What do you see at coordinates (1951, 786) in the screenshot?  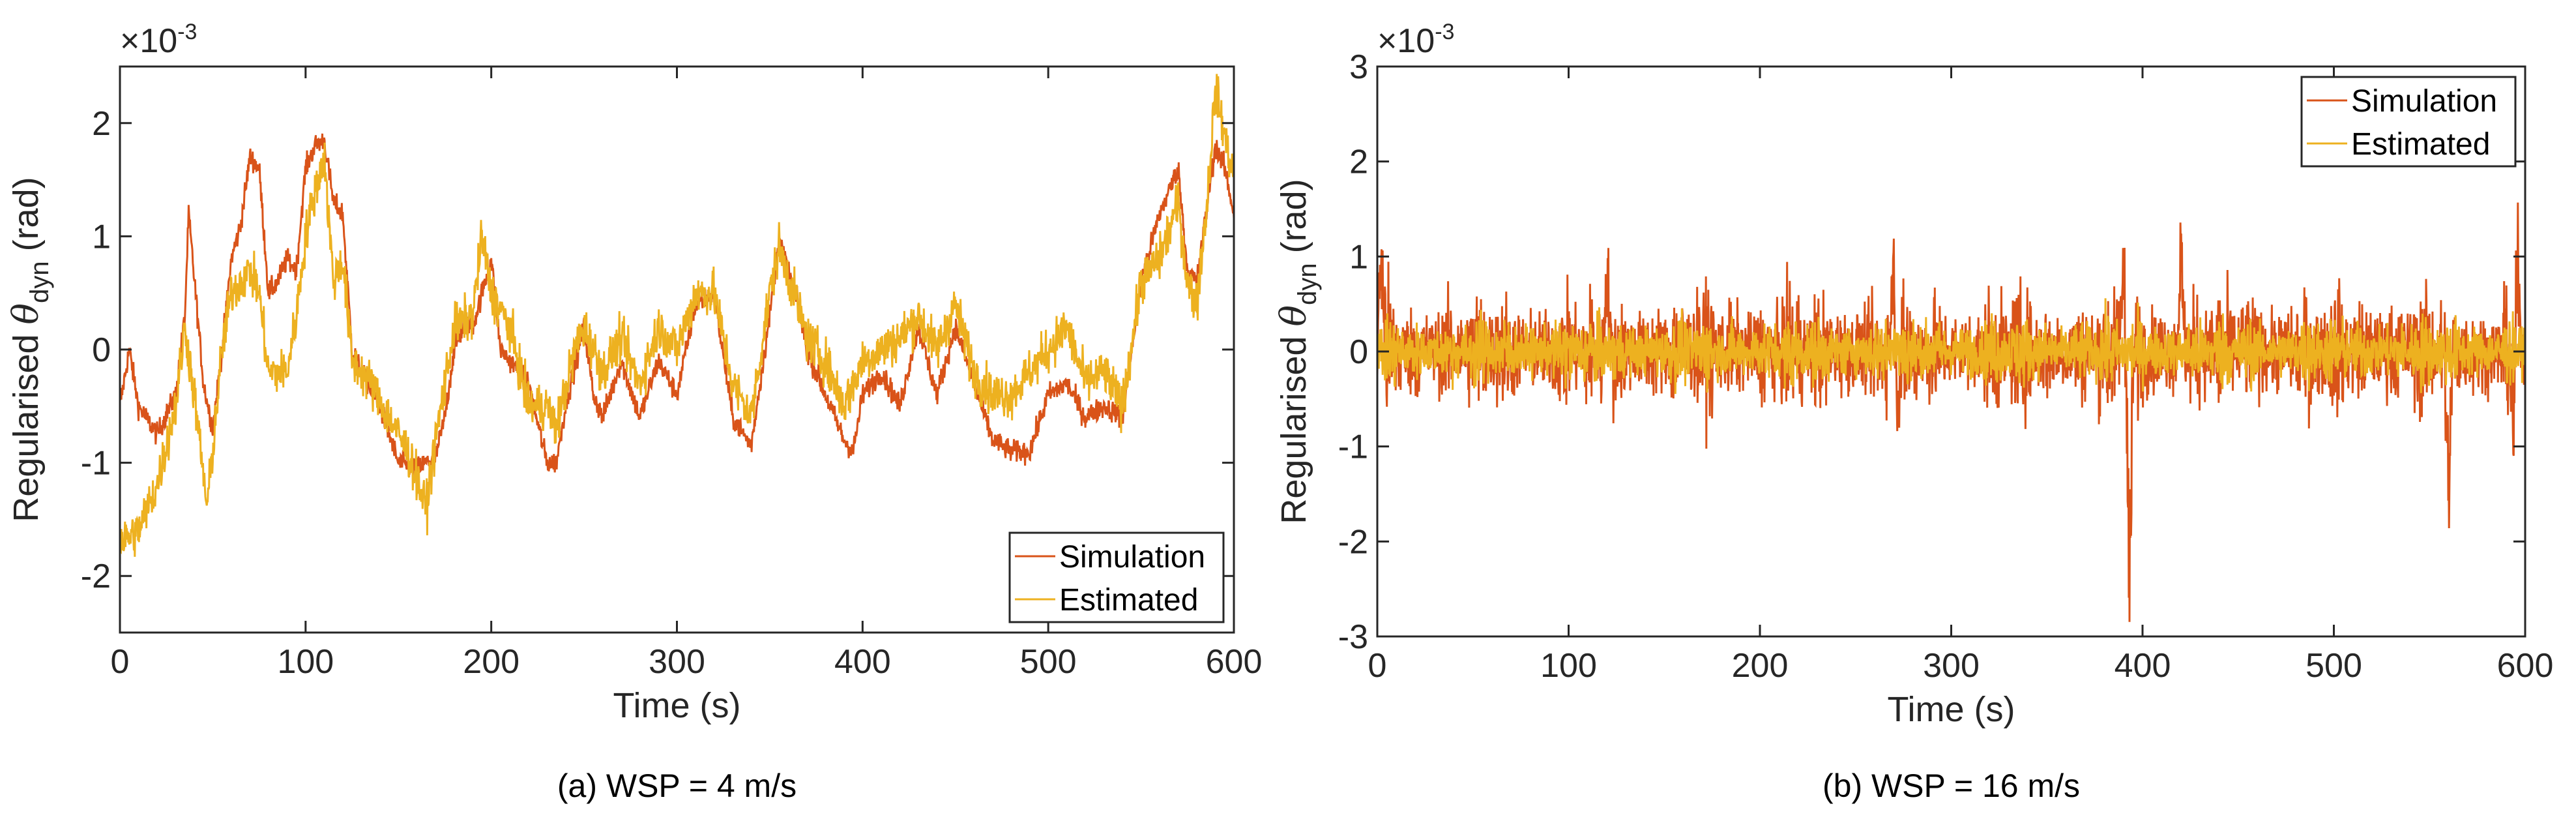 I see `panel-caption: (b) WSP = 16 m/s` at bounding box center [1951, 786].